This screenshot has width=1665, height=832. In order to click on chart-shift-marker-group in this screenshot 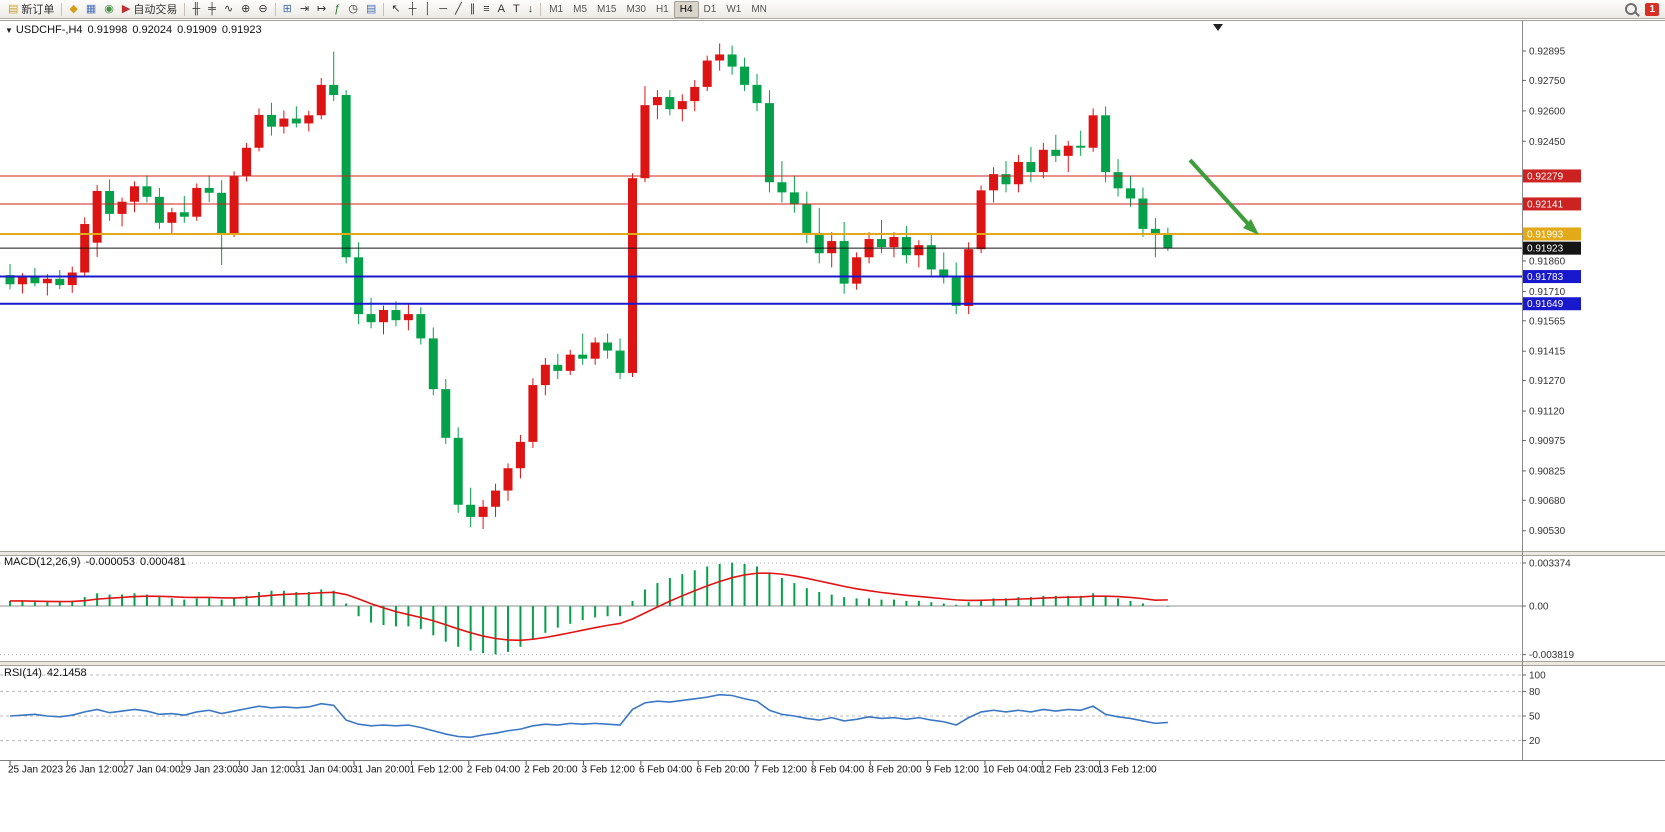, I will do `click(1218, 27)`.